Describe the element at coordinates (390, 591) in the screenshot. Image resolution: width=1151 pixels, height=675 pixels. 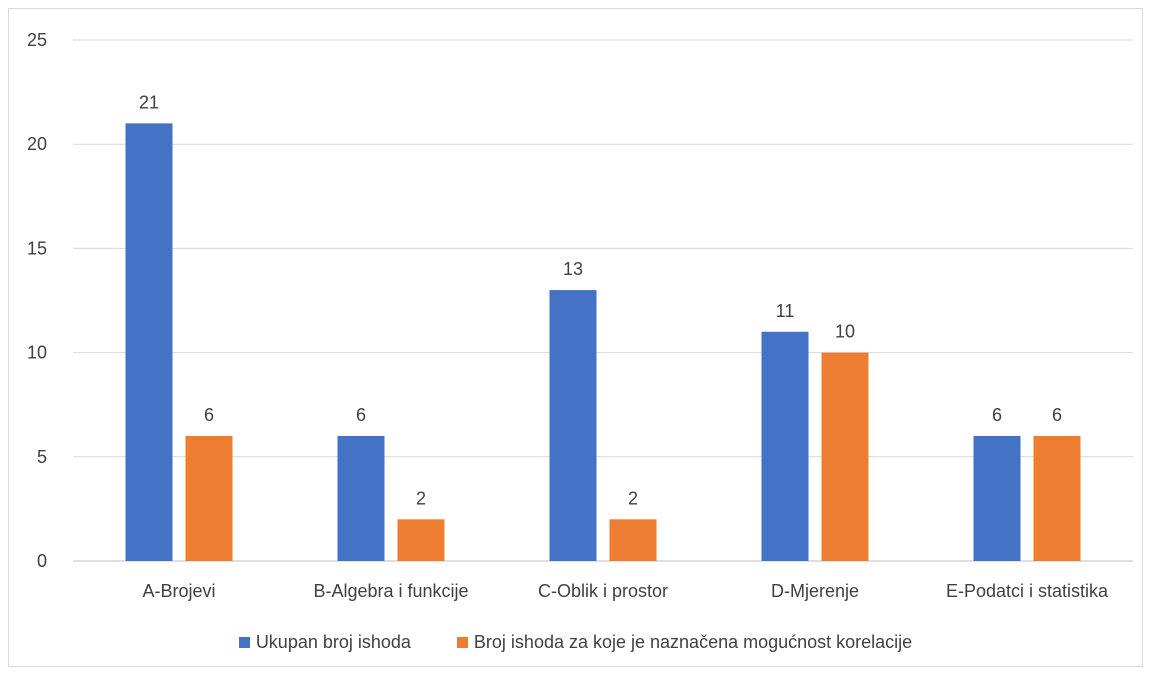
I see `x-category-label: B-Algebra i funkcije` at that location.